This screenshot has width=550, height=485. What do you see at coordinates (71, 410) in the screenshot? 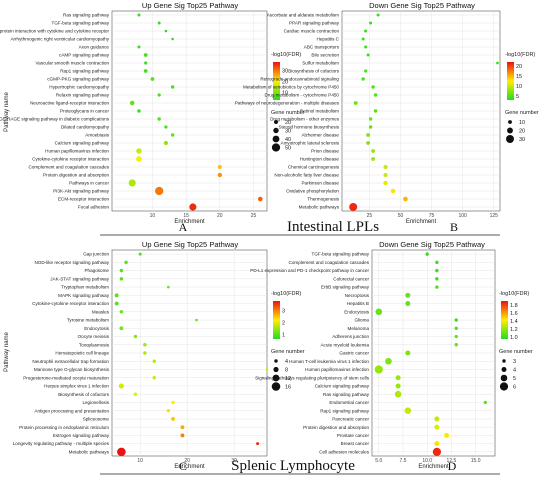
I see `y-tick-label: Antigen processing and presentation` at bounding box center [71, 410].